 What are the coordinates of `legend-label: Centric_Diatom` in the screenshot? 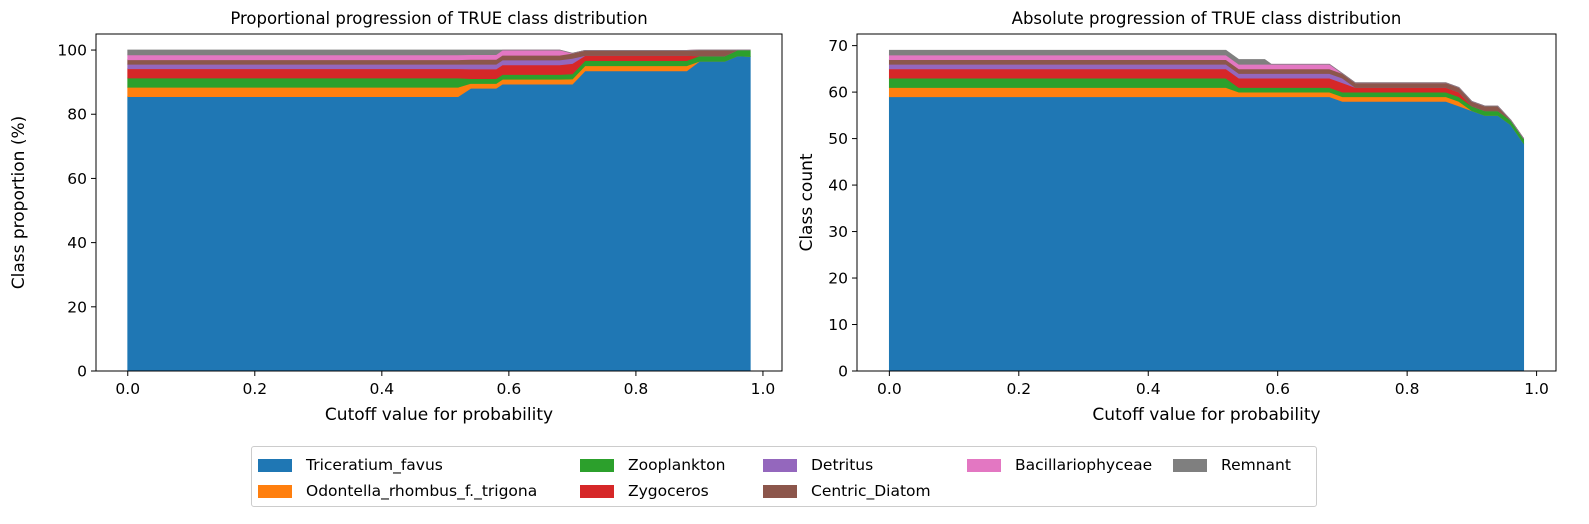 It's located at (871, 491).